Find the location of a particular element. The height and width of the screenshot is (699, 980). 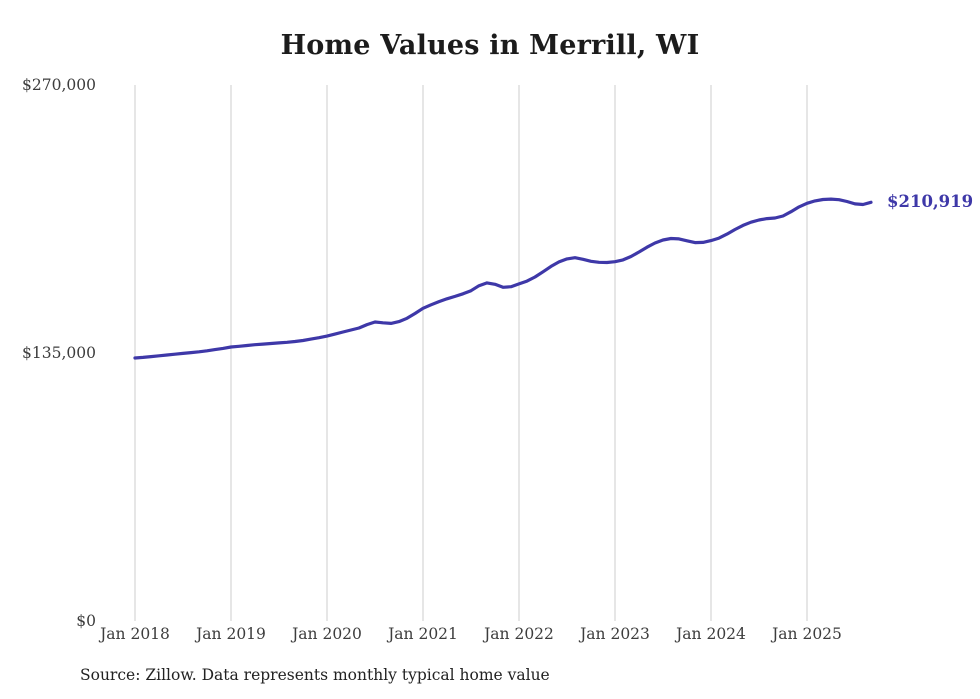

y-tick-label: $270,000 is located at coordinates (59, 85).